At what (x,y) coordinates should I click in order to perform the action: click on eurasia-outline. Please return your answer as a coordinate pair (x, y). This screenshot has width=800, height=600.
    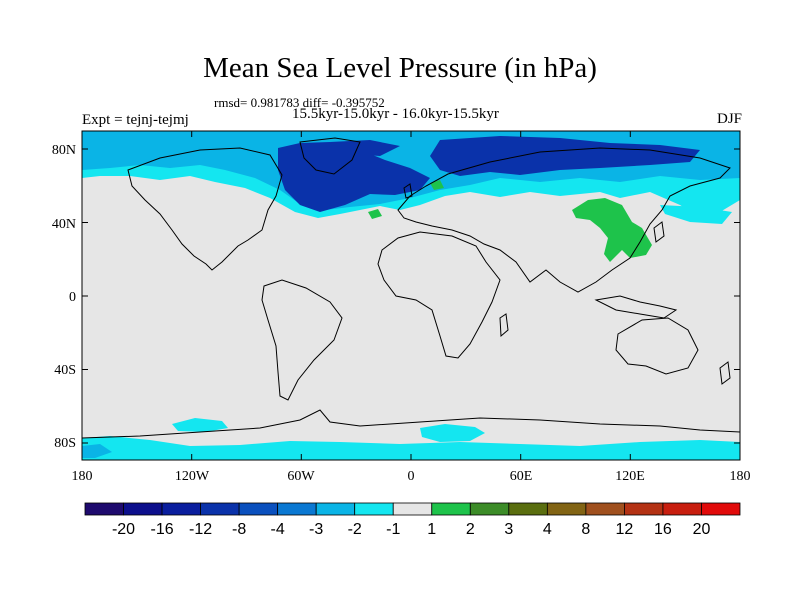
    Looking at the image, I should click on (564, 220).